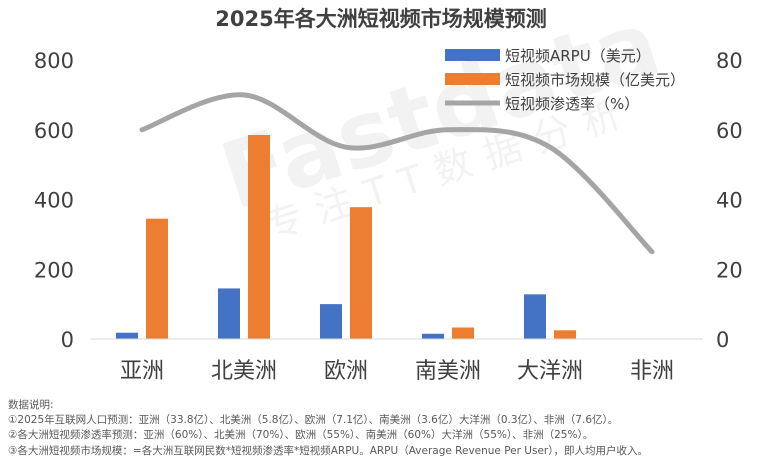  What do you see at coordinates (244, 371) in the screenshot?
I see `x-axis-tick-label: 北美洲` at bounding box center [244, 371].